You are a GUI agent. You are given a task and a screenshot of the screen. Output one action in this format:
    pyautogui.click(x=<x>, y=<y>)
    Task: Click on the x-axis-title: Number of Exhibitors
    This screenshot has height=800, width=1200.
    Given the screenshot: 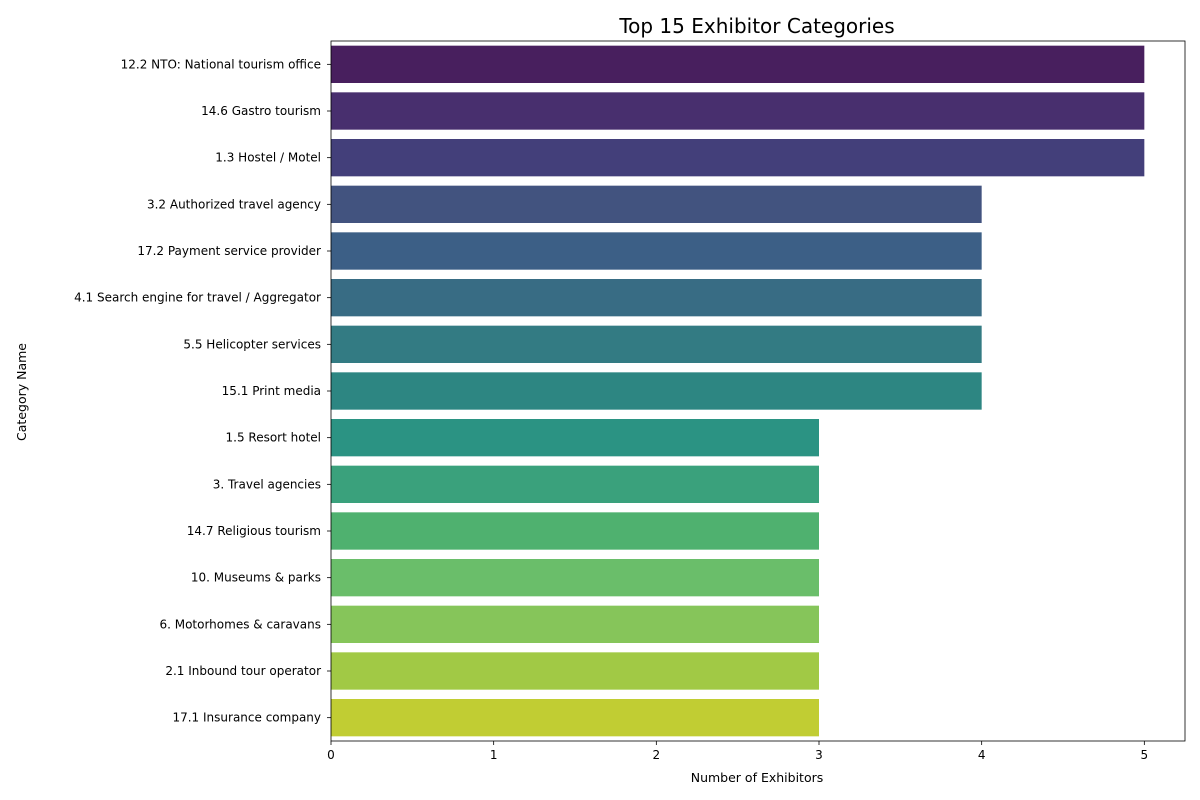 What is the action you would take?
    pyautogui.click(x=757, y=777)
    